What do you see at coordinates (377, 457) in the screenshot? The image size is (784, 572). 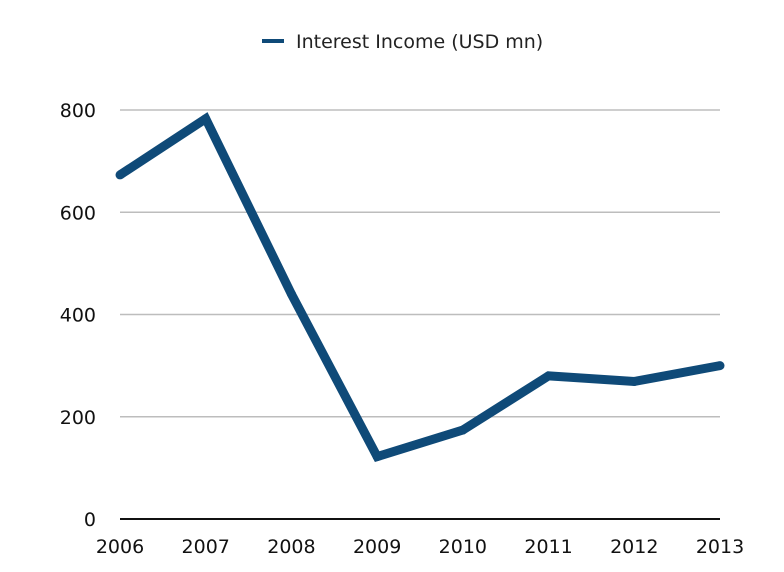 I see `data-point-2009` at bounding box center [377, 457].